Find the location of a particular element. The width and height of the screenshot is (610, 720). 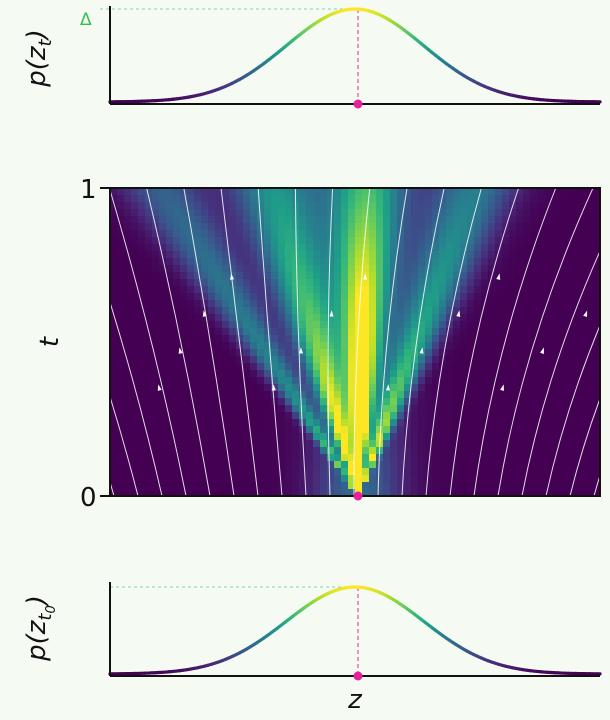

top-density-curve is located at coordinates (355, 55).